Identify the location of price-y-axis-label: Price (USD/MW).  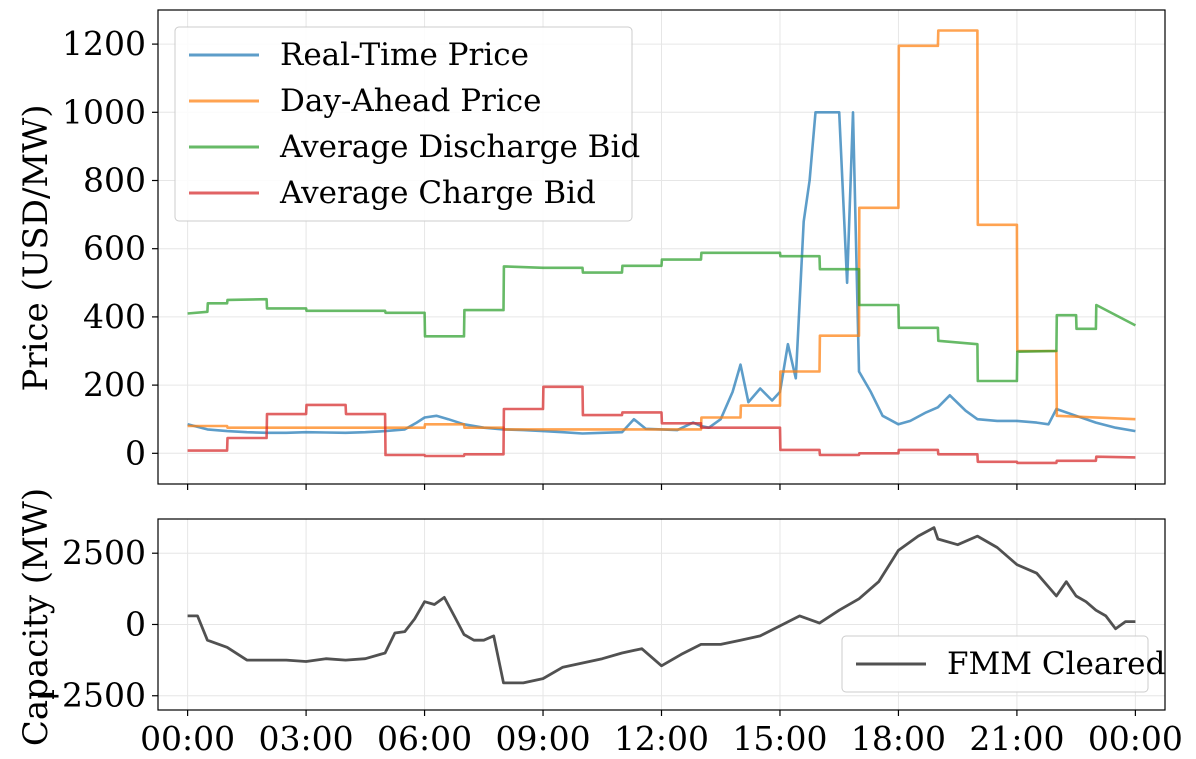
(36, 248).